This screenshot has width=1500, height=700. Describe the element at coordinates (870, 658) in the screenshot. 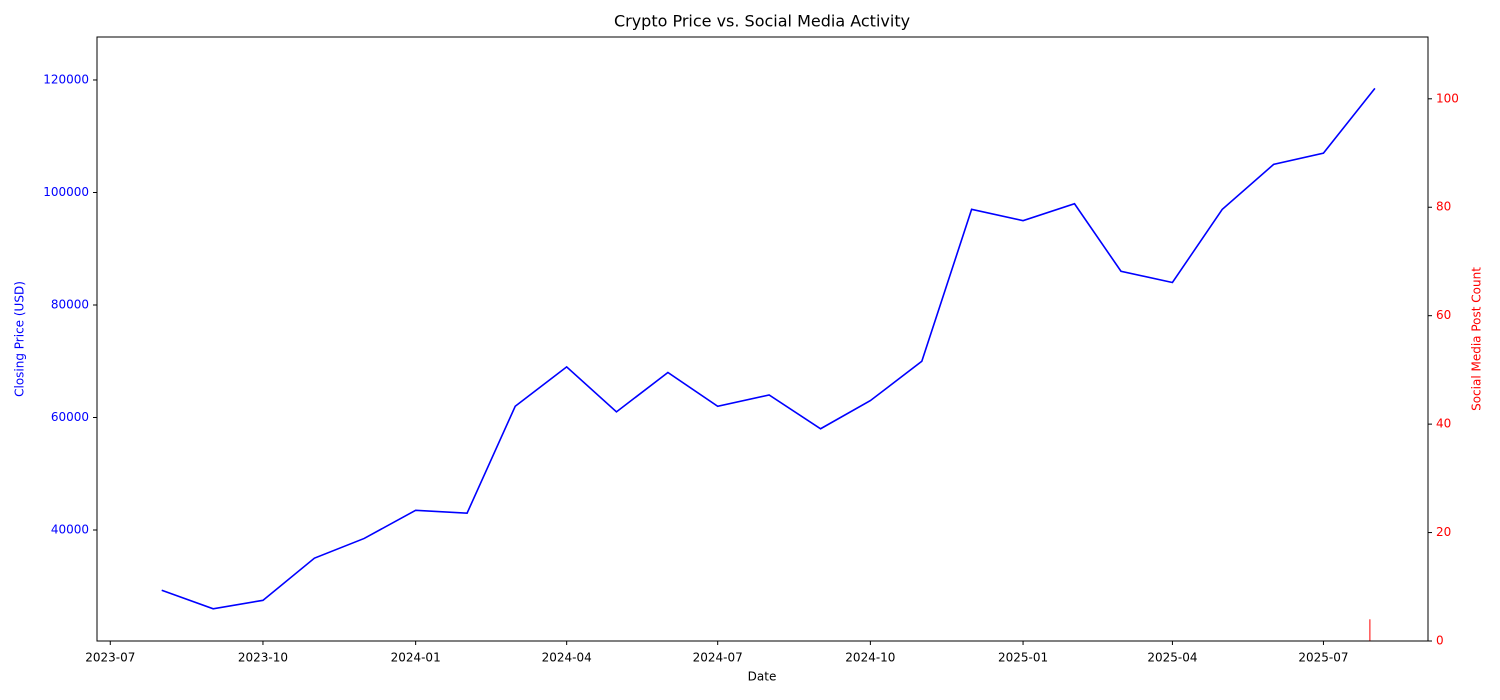

I see `x-tick-label: 2024-10` at that location.